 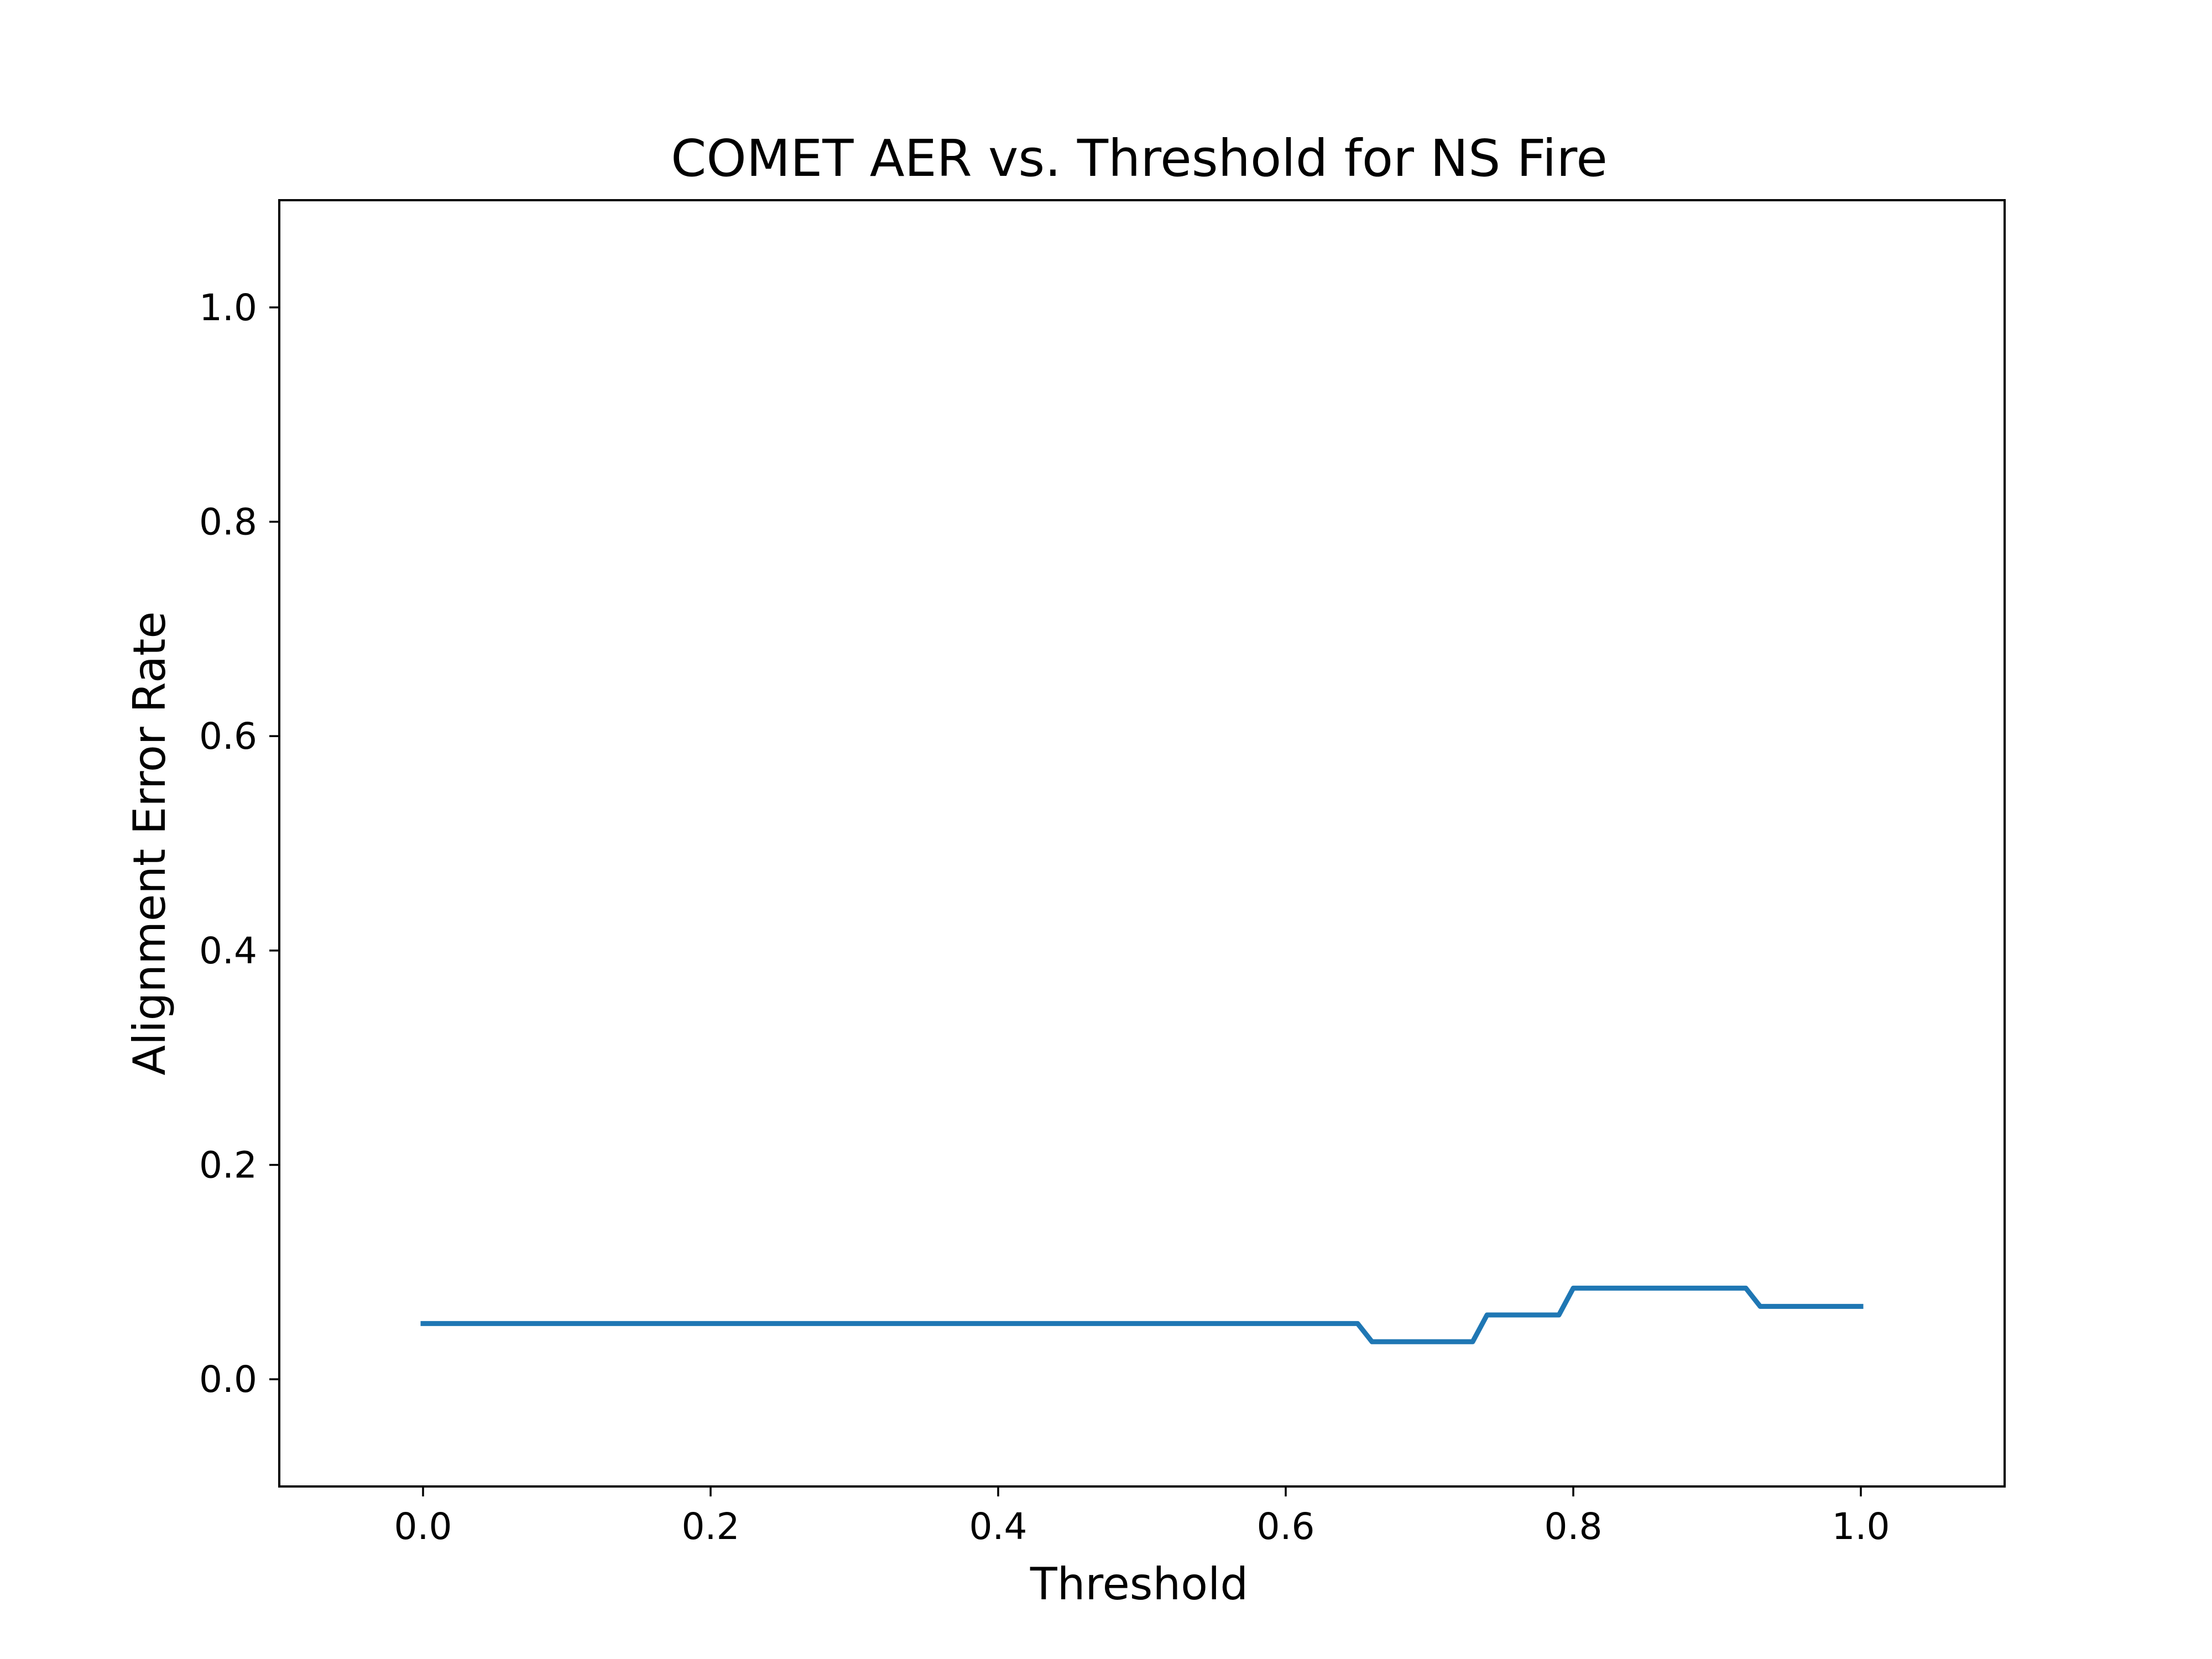 I want to click on x-axis-ticks: 0.0 0.2 0.4 0.6 0.8 1.0, so click(x=1142, y=1517).